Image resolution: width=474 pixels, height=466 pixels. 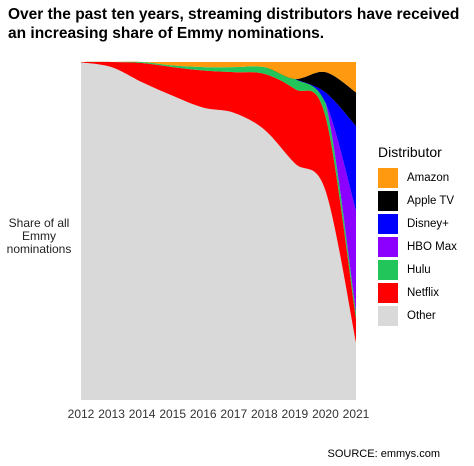 I want to click on legend-item-apple-tv: Apple TV, so click(x=417, y=200).